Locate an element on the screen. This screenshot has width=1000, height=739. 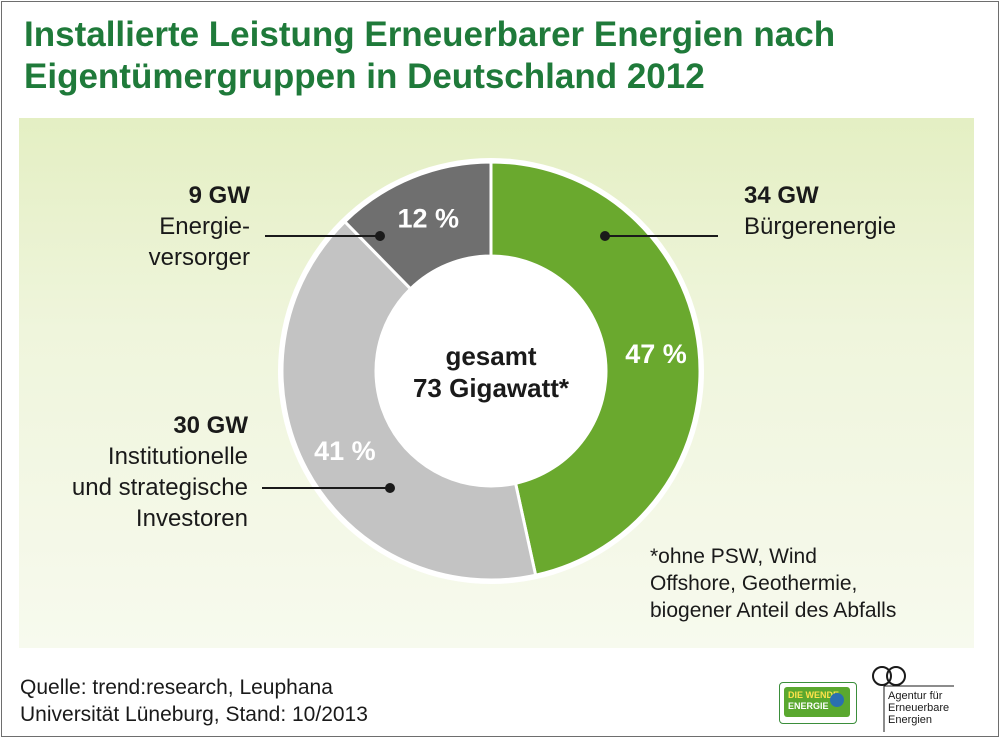
aee-logo-text-1: Agentur für is located at coordinates (915, 696).